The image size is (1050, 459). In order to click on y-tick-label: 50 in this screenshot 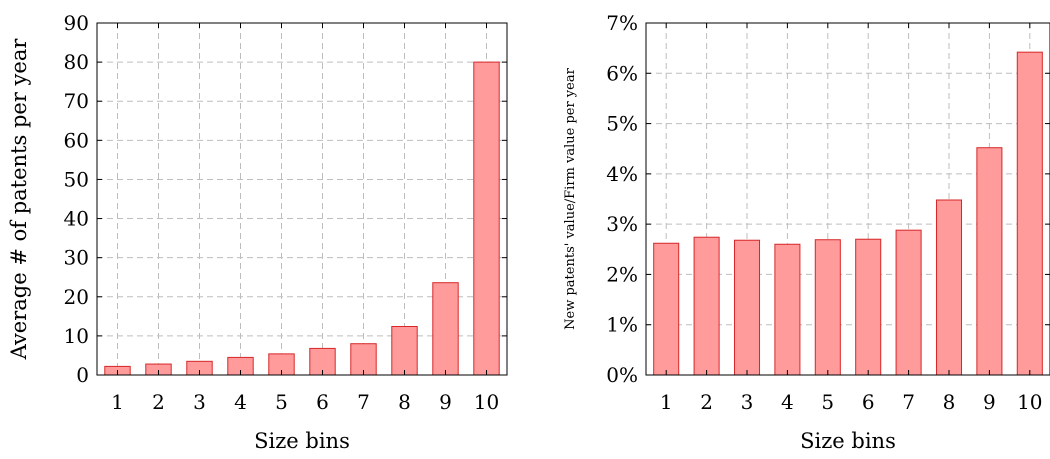, I will do `click(76, 179)`.